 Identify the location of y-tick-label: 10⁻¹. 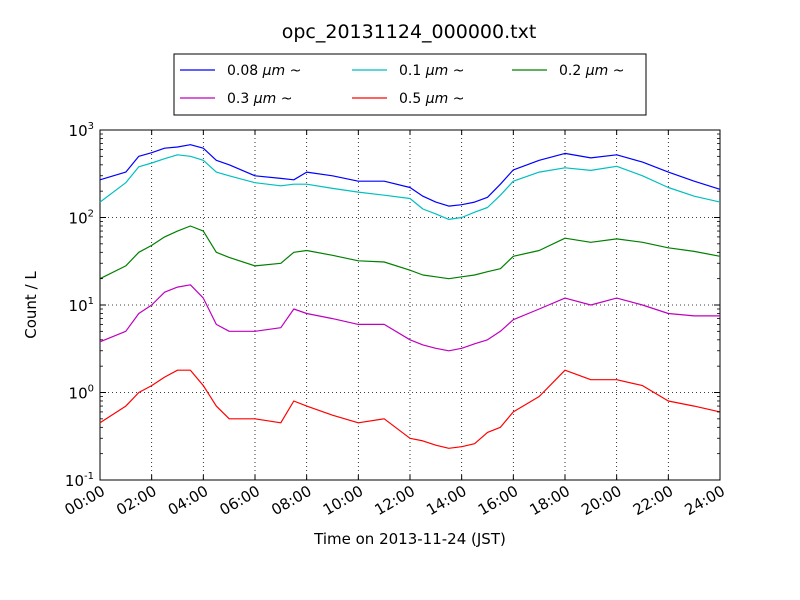
(79, 480).